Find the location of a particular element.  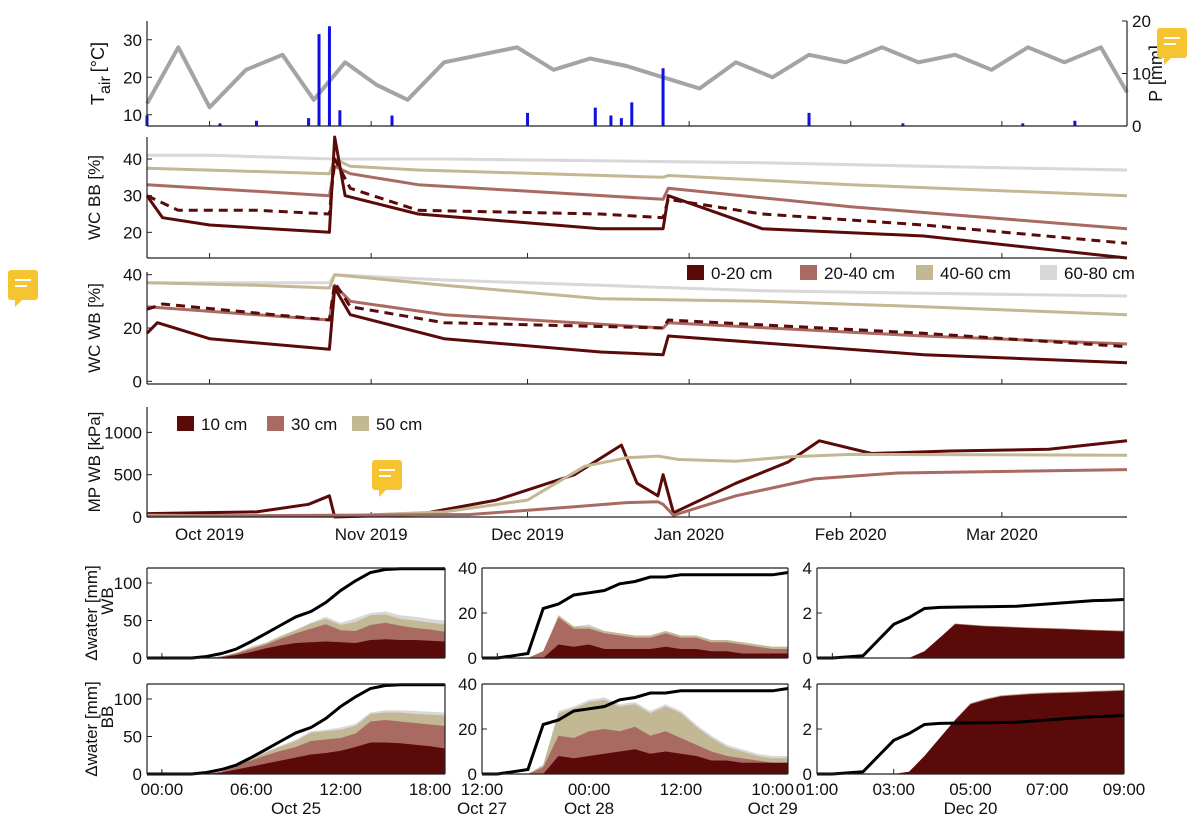

series-line-d50 is located at coordinates (637, 485).